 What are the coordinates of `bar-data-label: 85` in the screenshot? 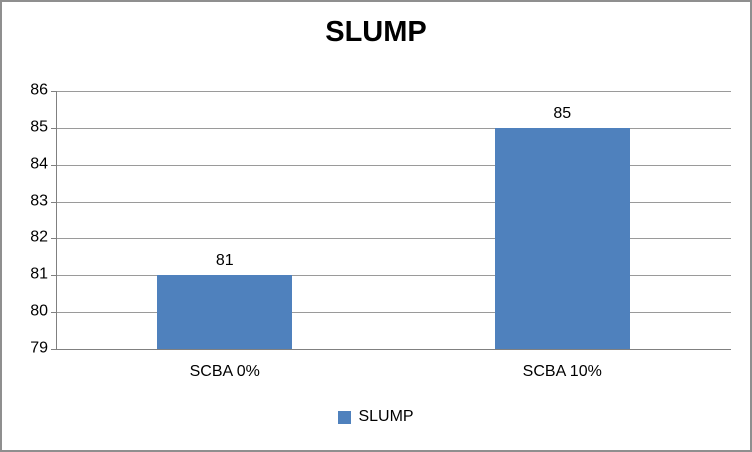 It's located at (562, 113).